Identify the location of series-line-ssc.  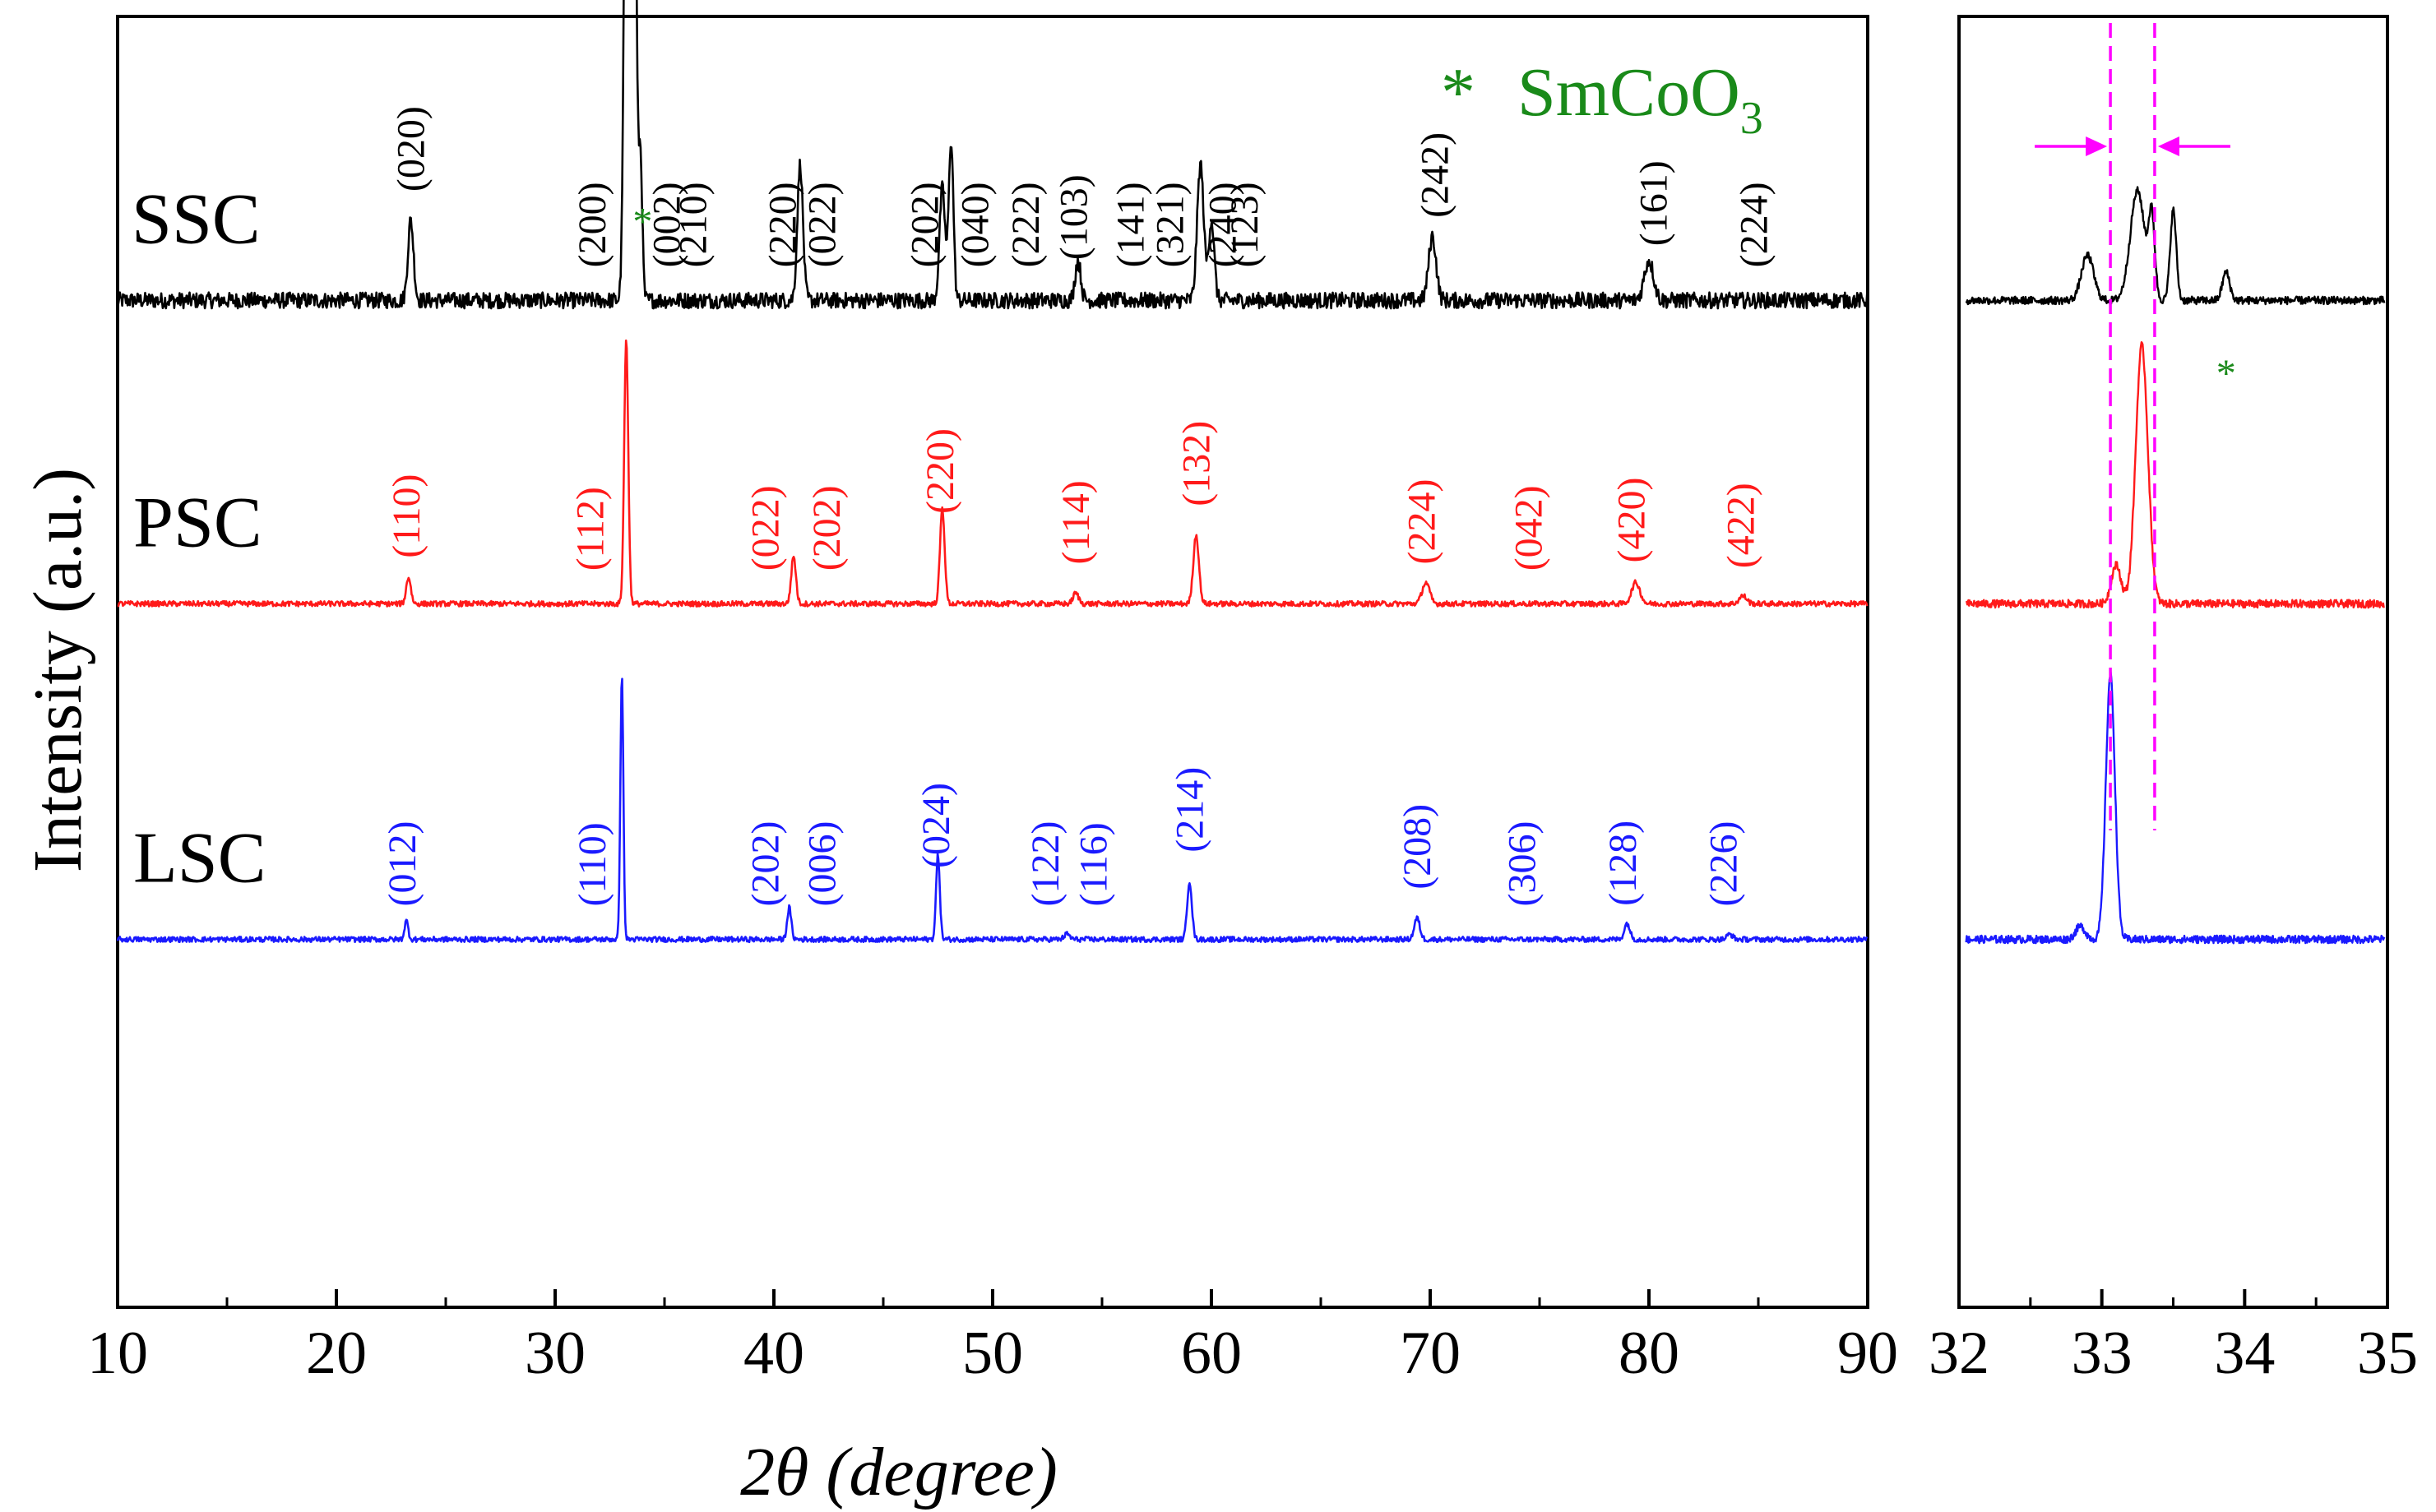
(993, 155).